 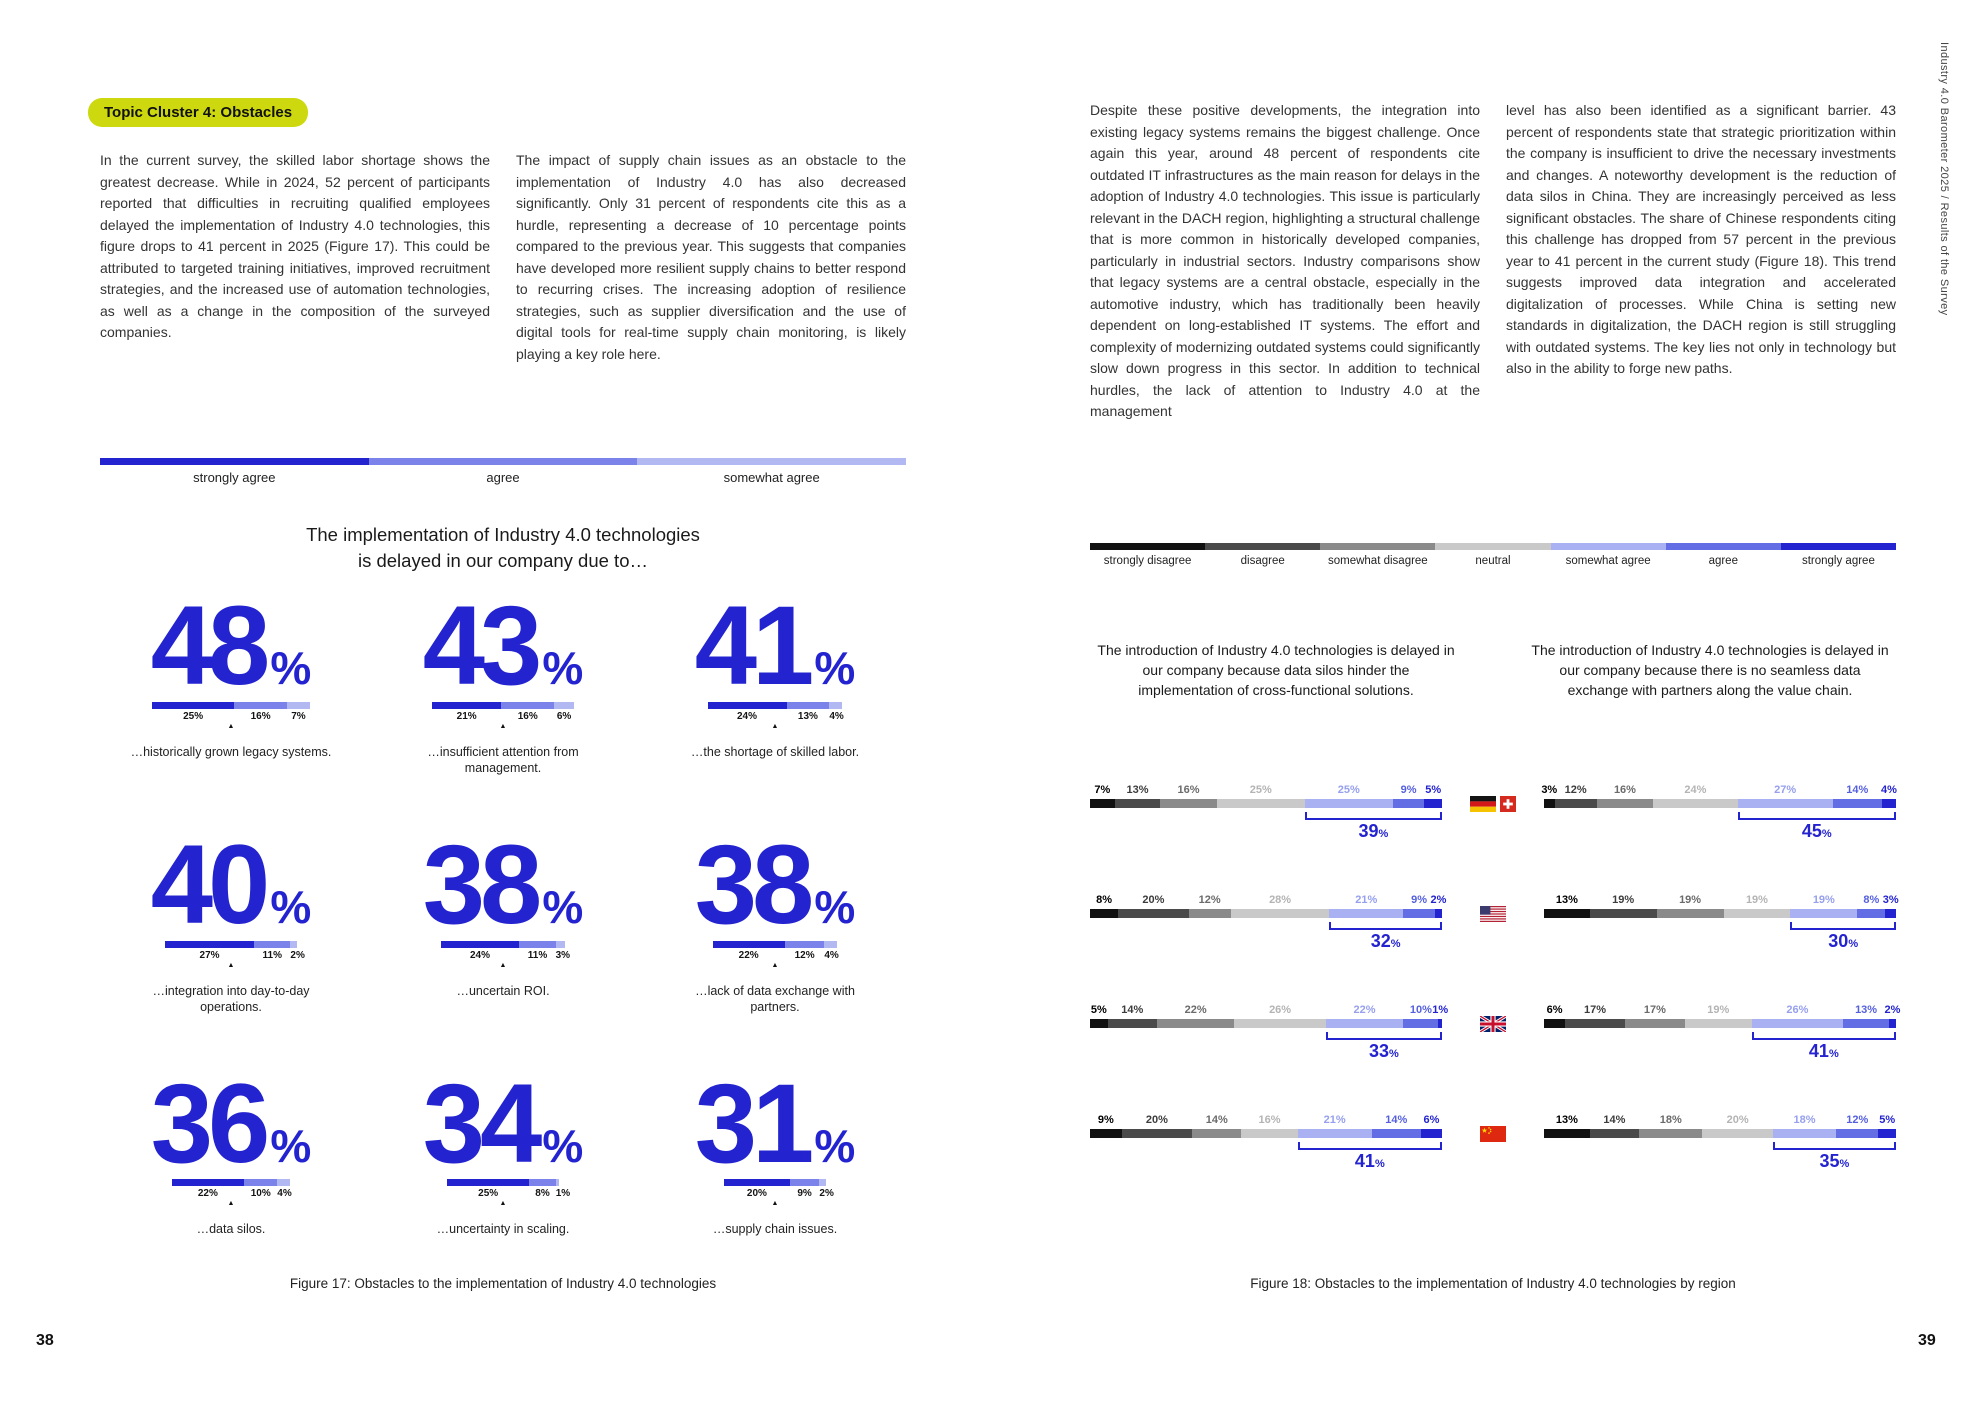 I want to click on stat-stacked-bar: 20% 9% 2% ▲, so click(x=779, y=1193).